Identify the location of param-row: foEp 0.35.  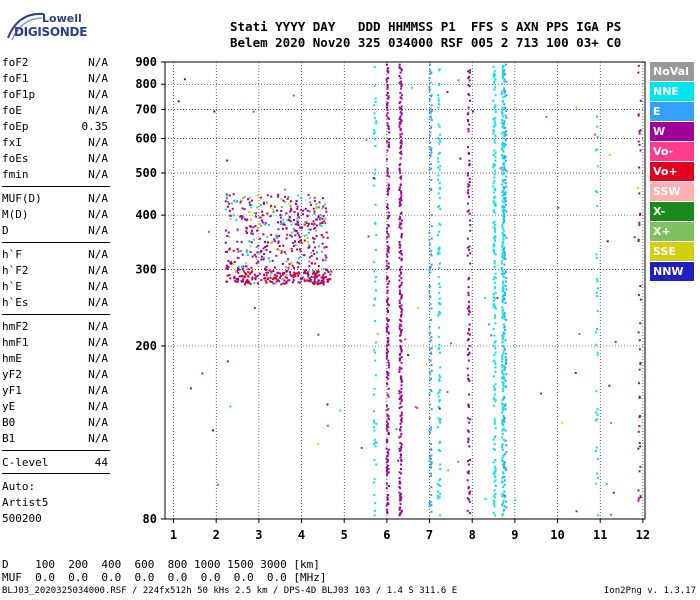
(55, 128).